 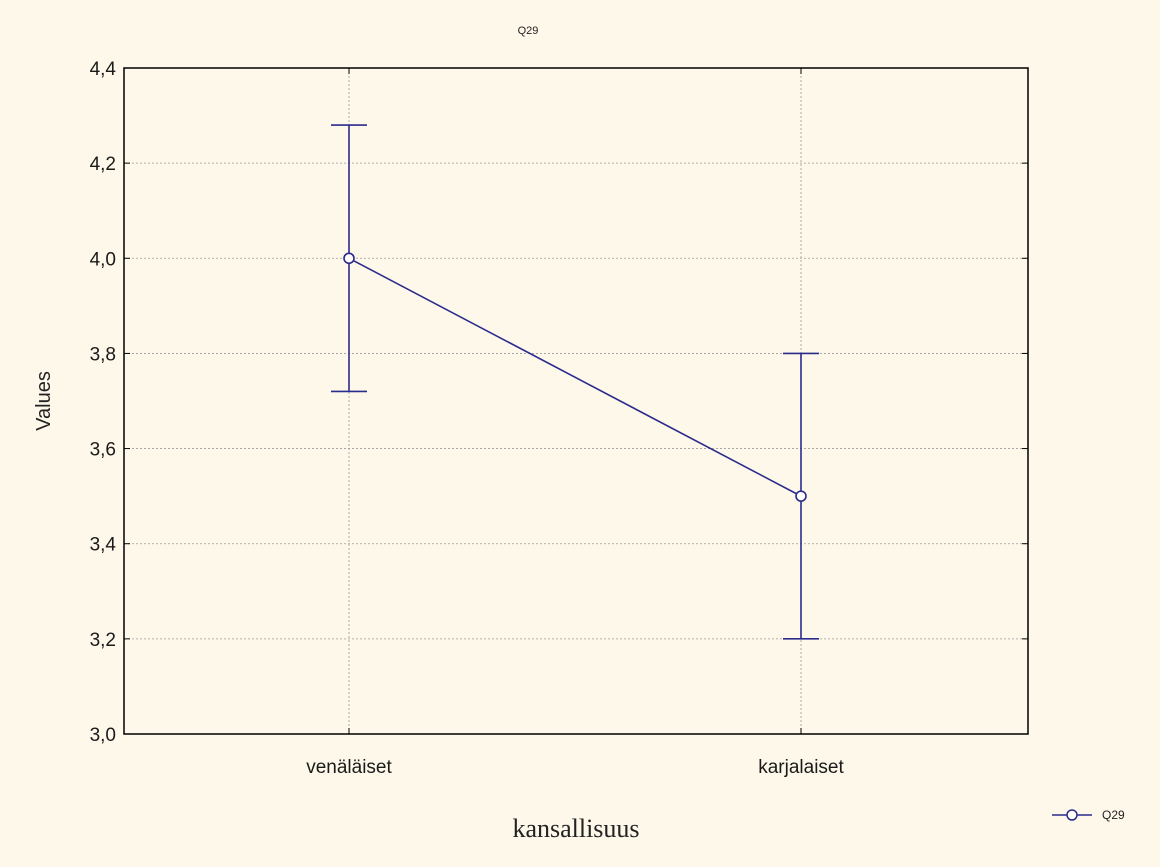 What do you see at coordinates (103, 259) in the screenshot?
I see `y-tick-label: 4,0` at bounding box center [103, 259].